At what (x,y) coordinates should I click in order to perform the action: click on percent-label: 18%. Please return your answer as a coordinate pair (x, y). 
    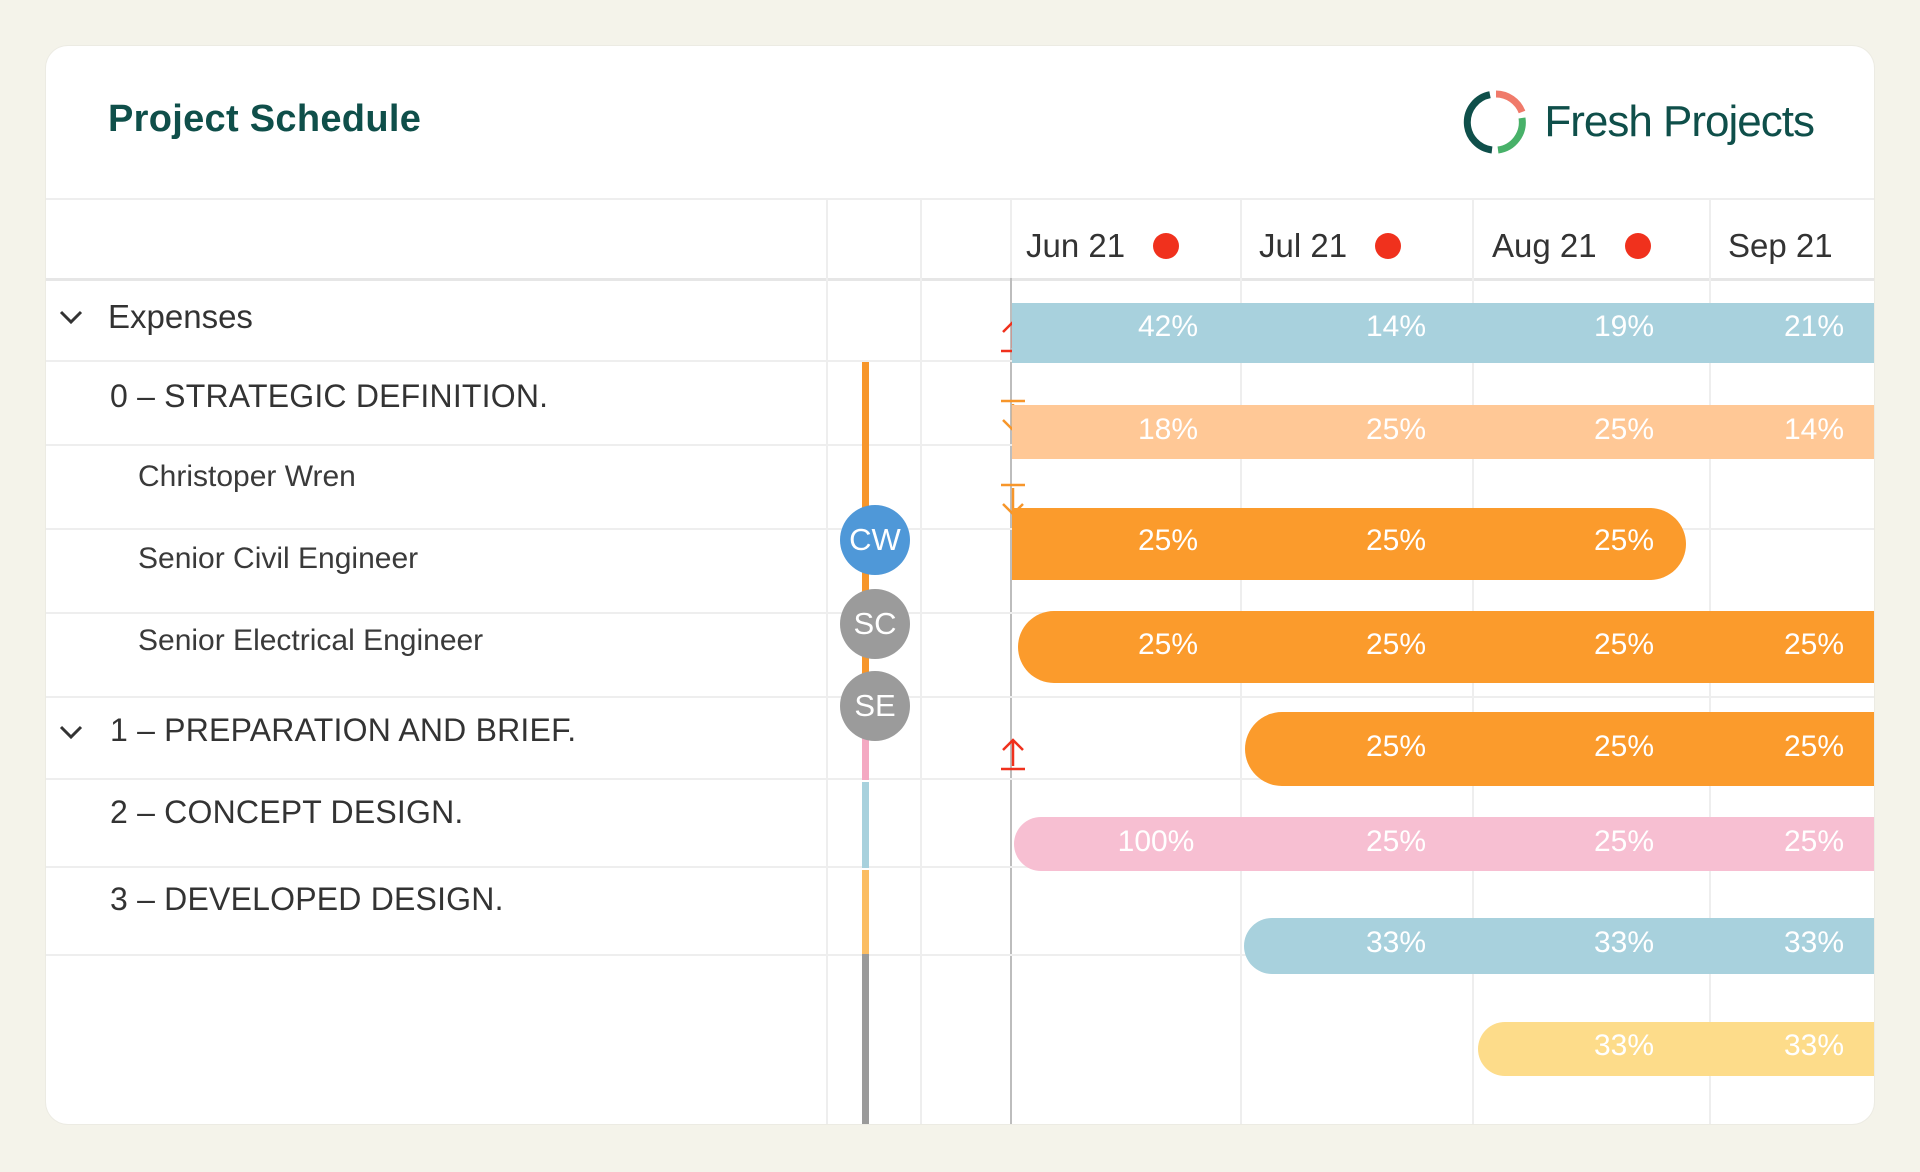
    Looking at the image, I should click on (1168, 429).